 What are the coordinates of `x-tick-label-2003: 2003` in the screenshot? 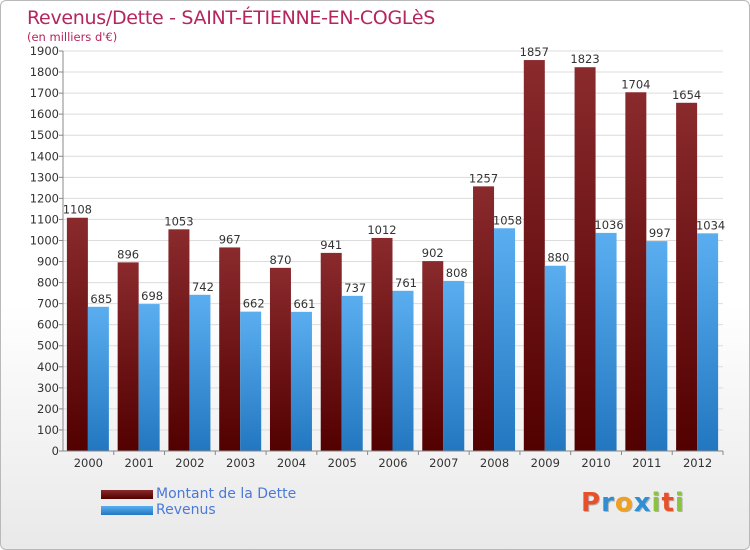 It's located at (240, 463).